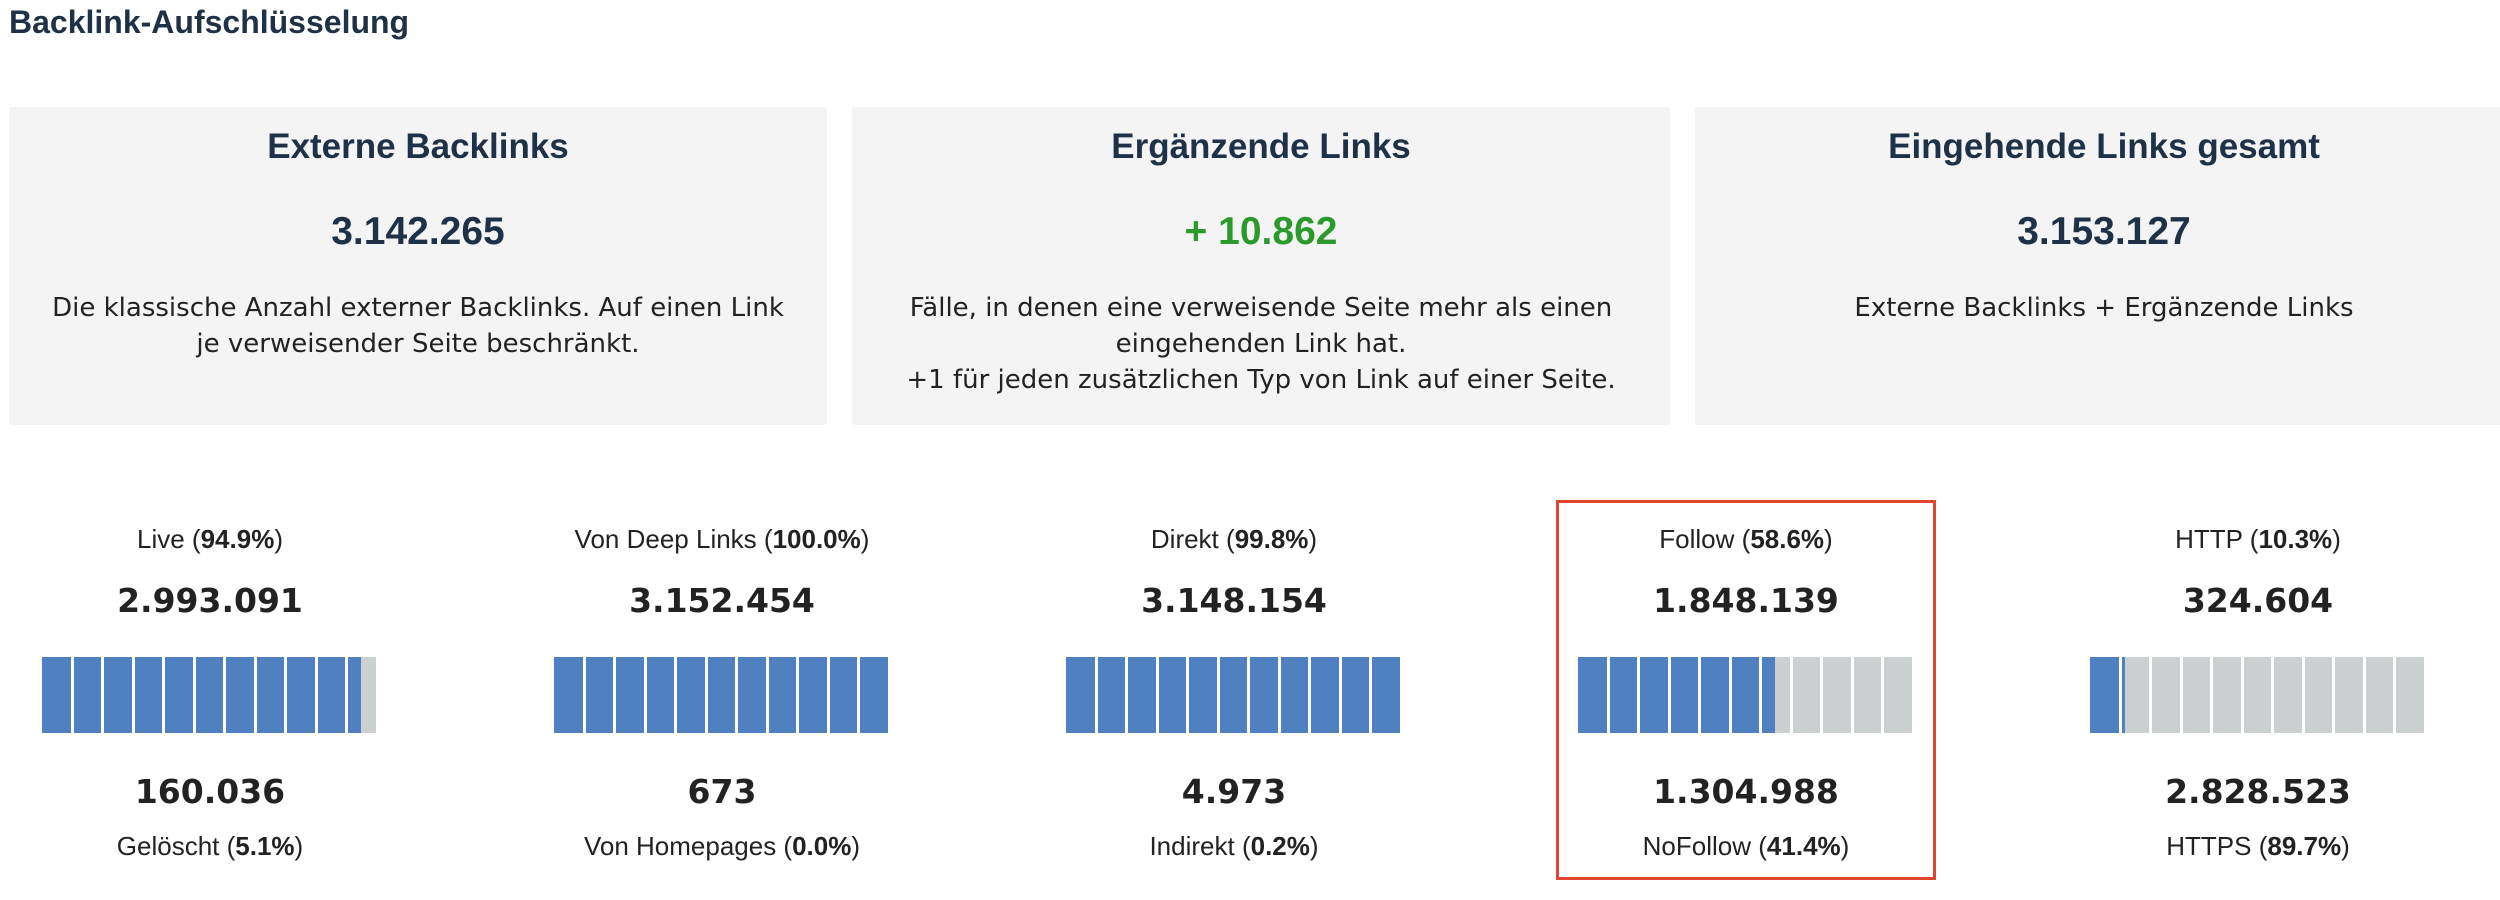  What do you see at coordinates (1261, 146) in the screenshot?
I see `card-title: Ergänzende Links` at bounding box center [1261, 146].